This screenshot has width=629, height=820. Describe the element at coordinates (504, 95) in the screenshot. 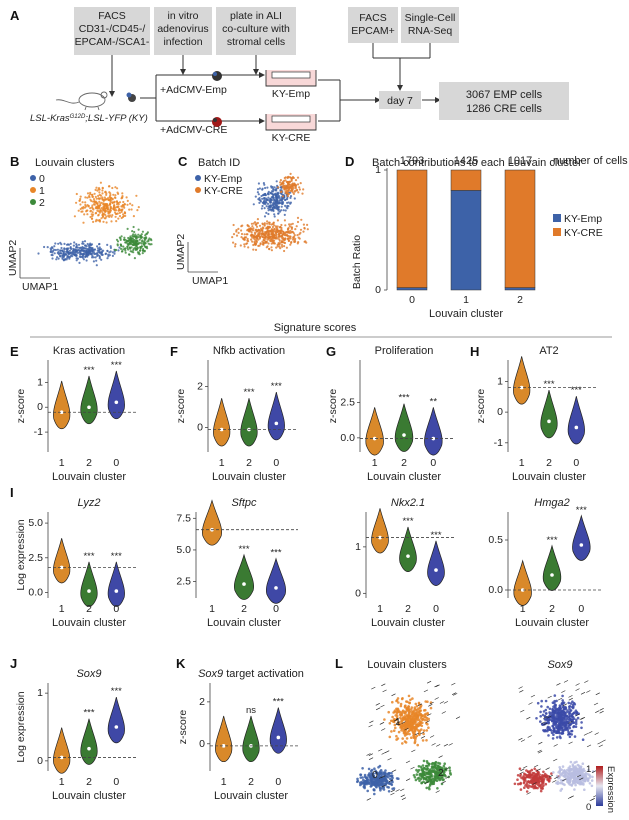

I see `result-line1: 3067 EMP cells` at that location.